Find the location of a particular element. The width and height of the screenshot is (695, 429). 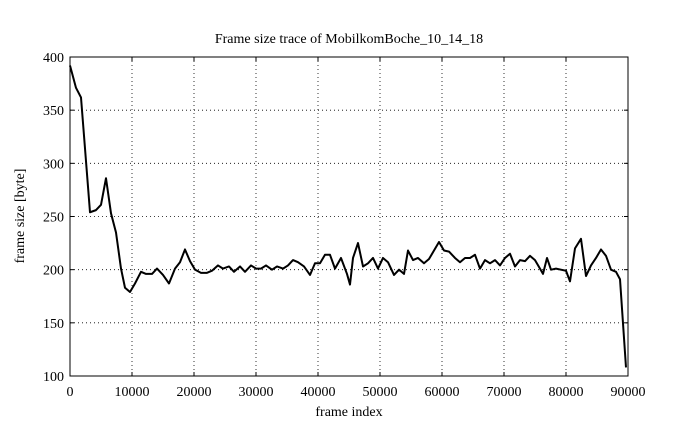

y-tick-label: 200 is located at coordinates (53, 271).